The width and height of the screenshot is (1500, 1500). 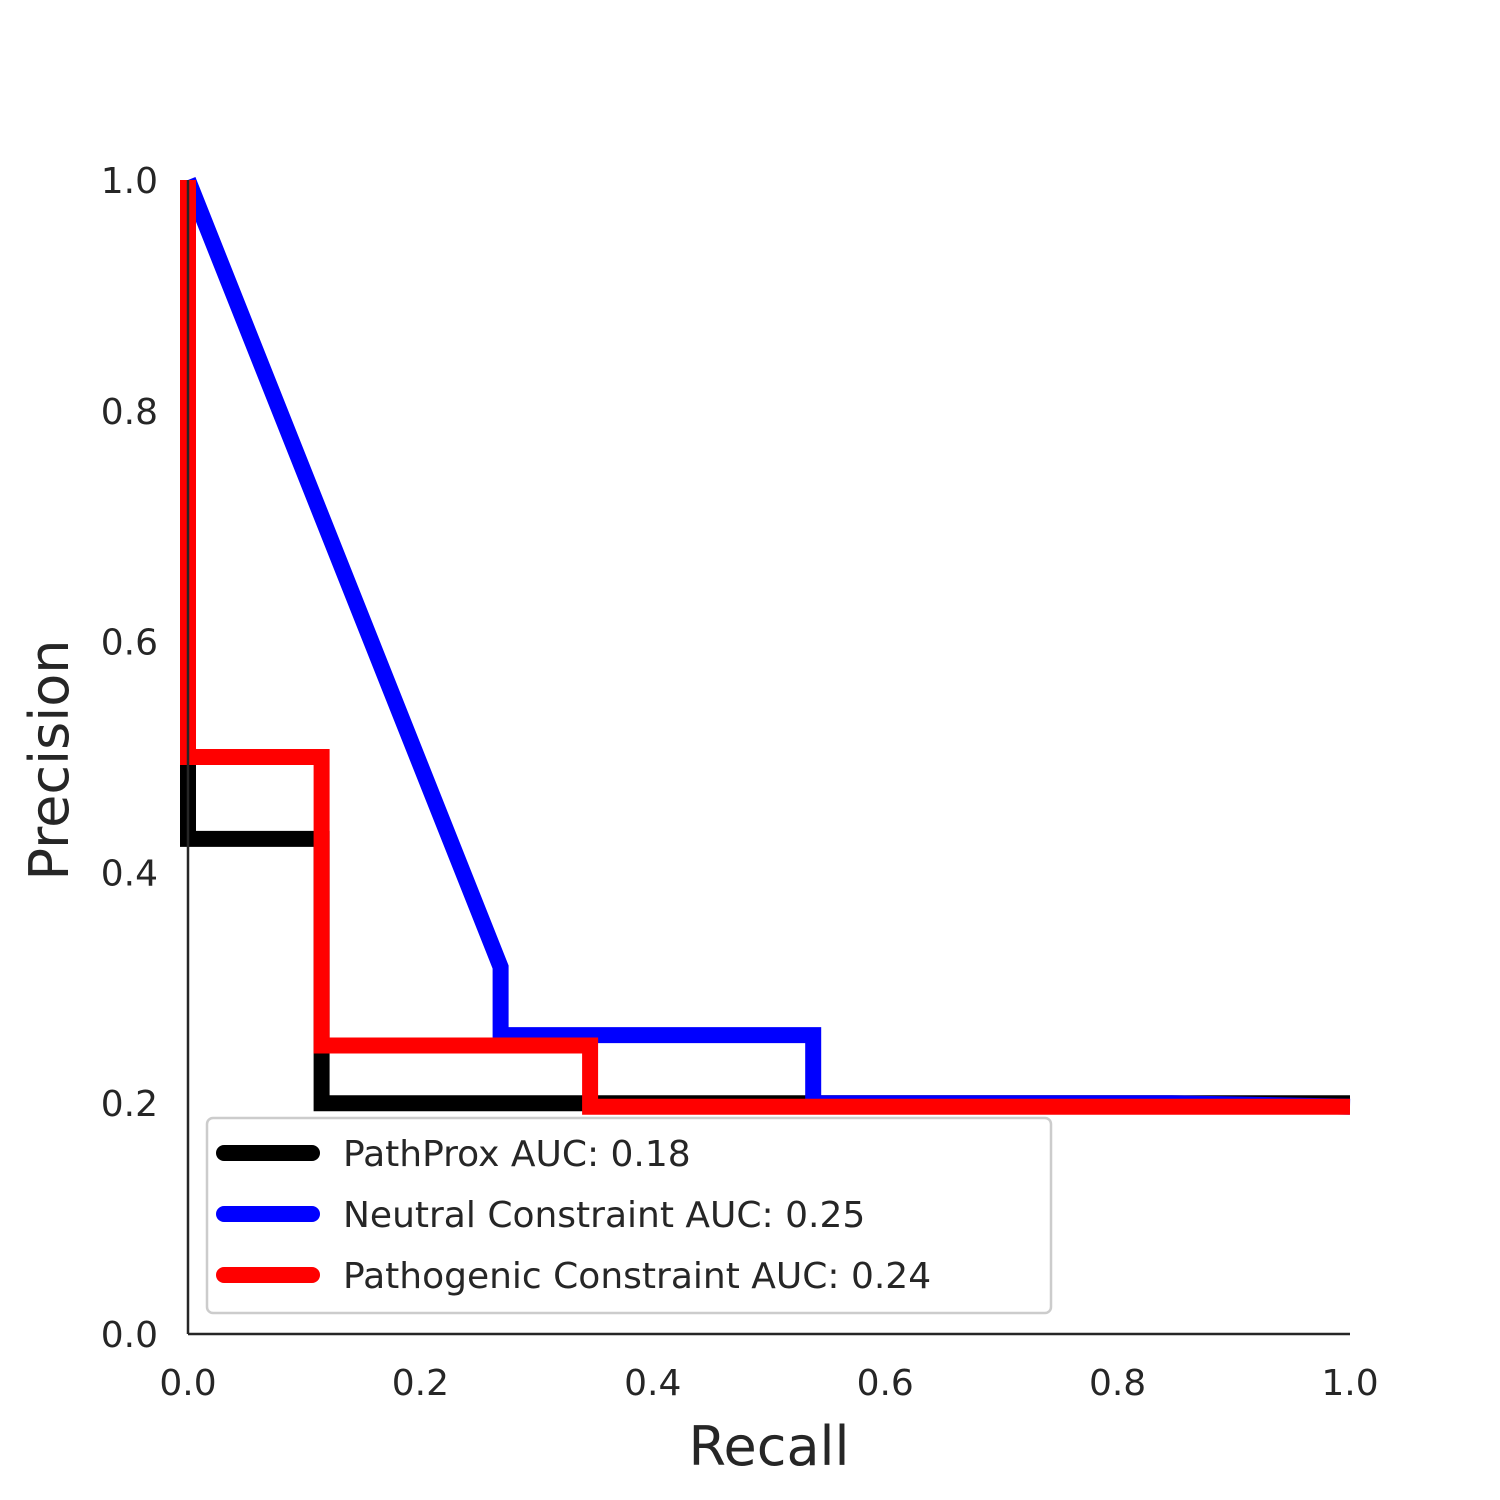 I want to click on y-tick-label: 0.2, so click(x=129, y=1104).